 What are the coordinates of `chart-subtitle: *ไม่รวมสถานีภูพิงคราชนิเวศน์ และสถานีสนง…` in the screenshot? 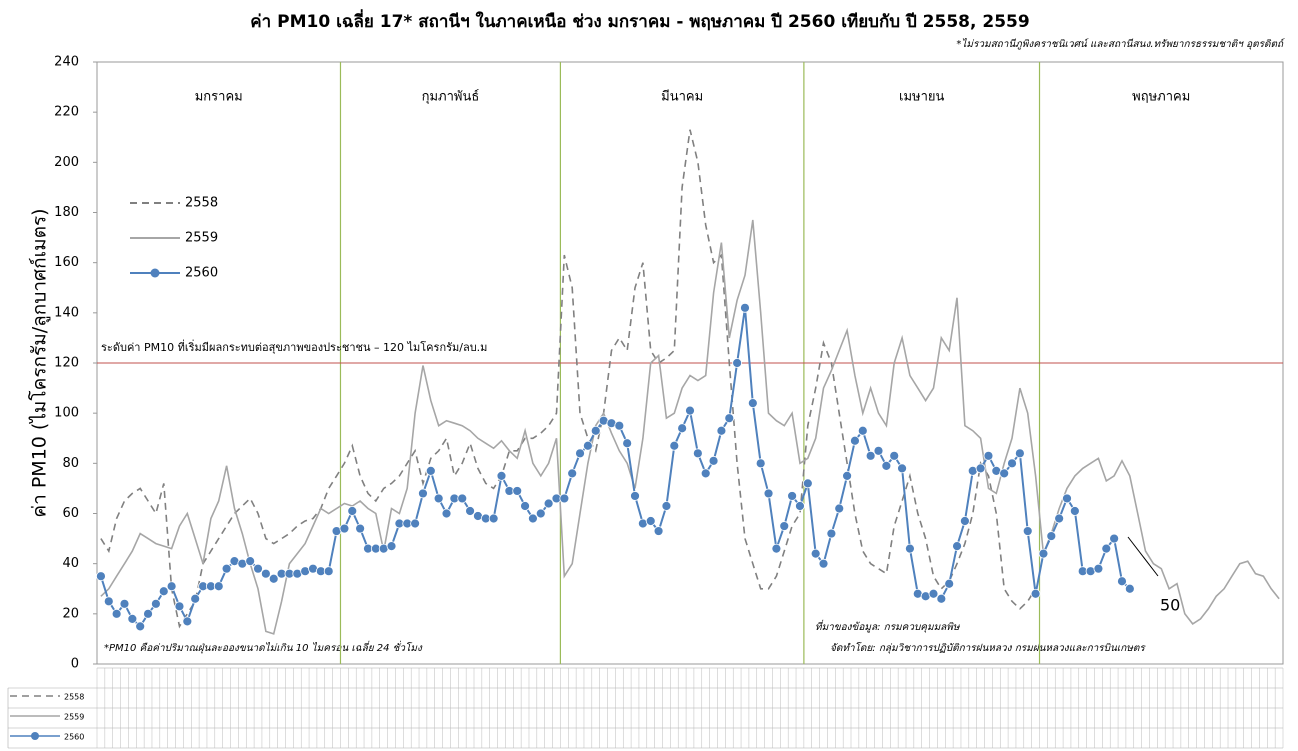 It's located at (1120, 44).